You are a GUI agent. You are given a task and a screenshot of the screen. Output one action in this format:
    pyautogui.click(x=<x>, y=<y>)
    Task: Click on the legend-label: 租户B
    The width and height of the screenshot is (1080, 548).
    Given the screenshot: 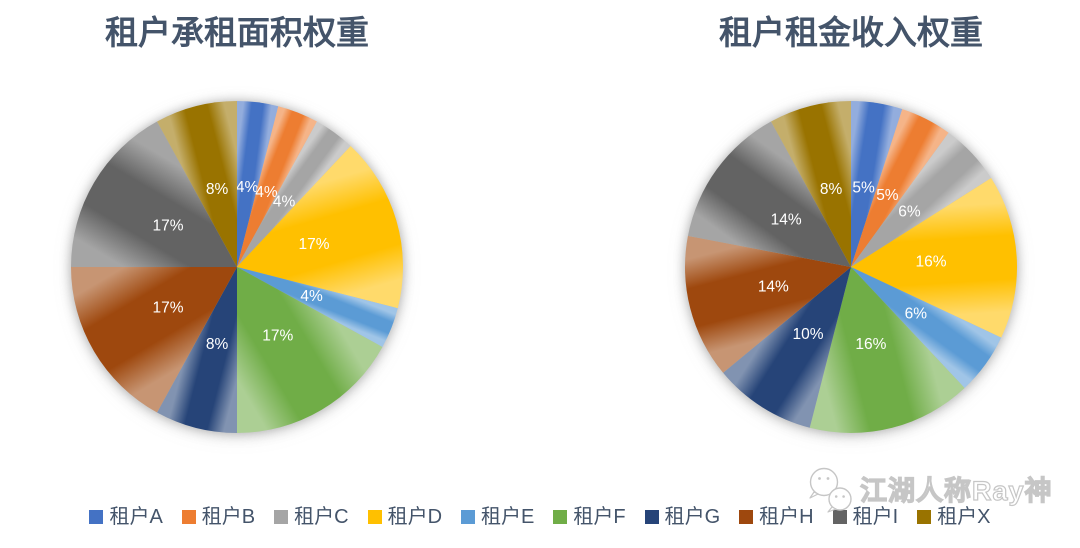 What is the action you would take?
    pyautogui.click(x=228, y=517)
    